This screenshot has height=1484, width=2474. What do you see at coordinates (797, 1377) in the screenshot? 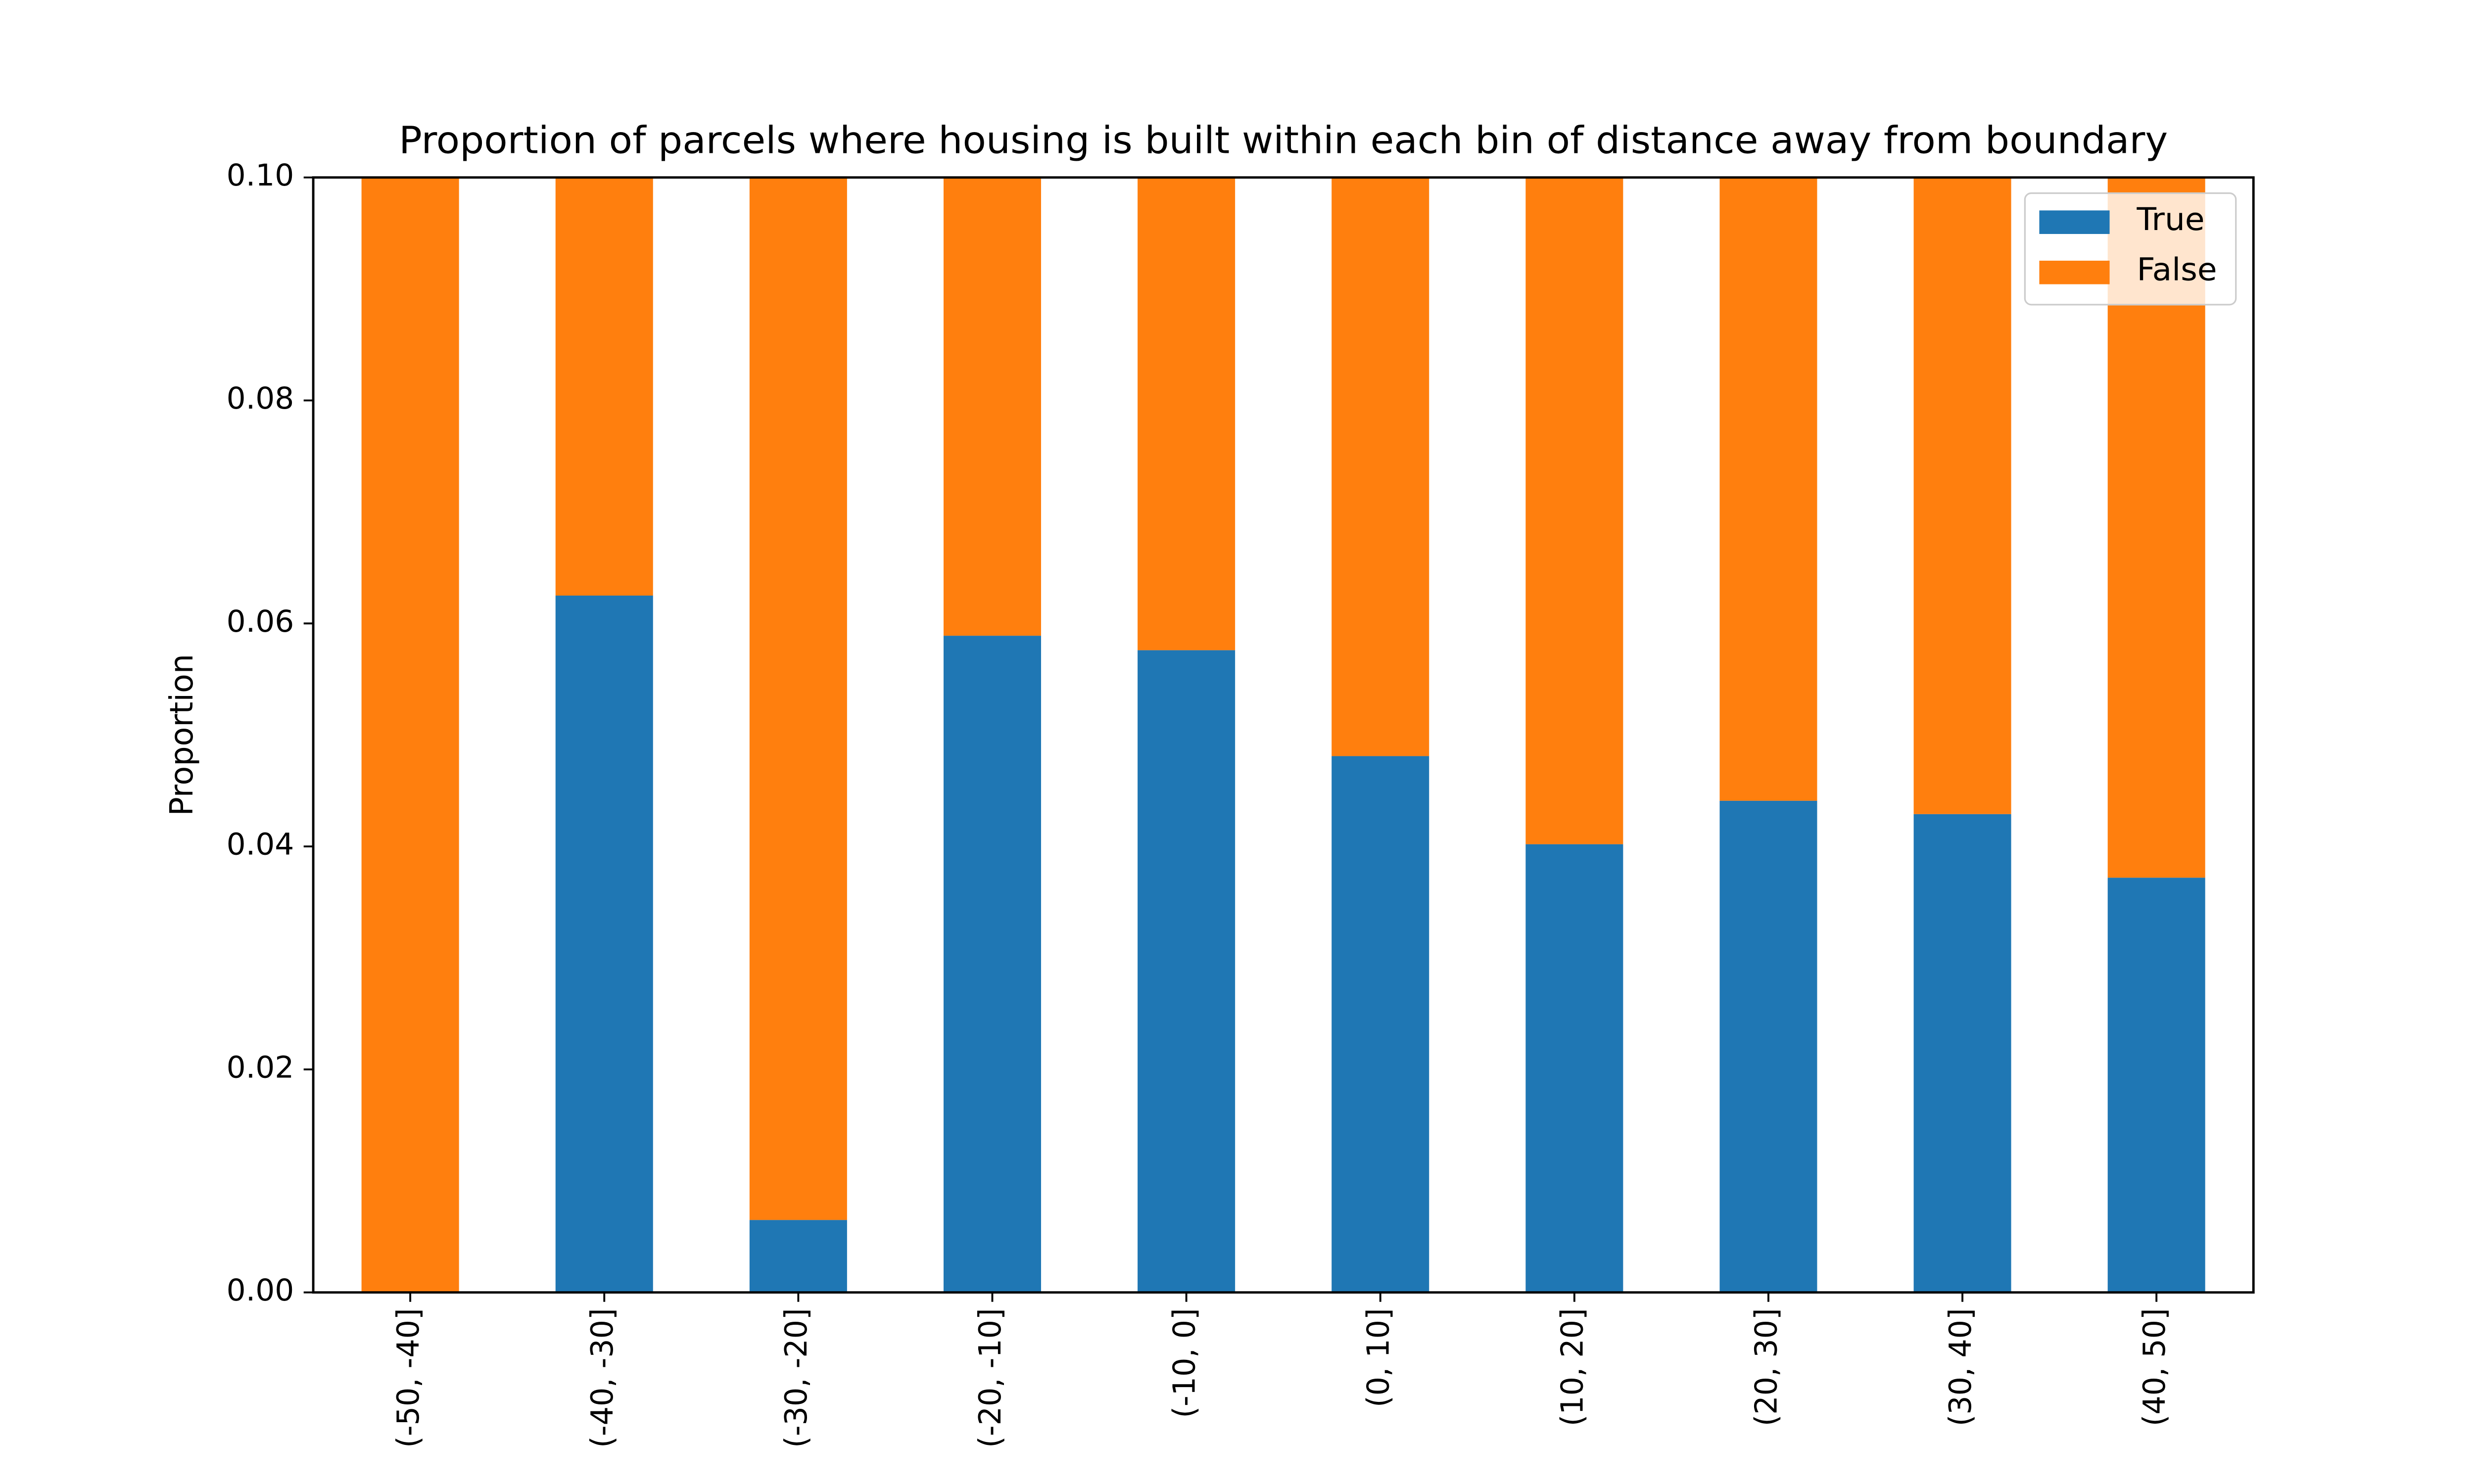
I see `x-tick-label: (-30, -20]` at bounding box center [797, 1377].